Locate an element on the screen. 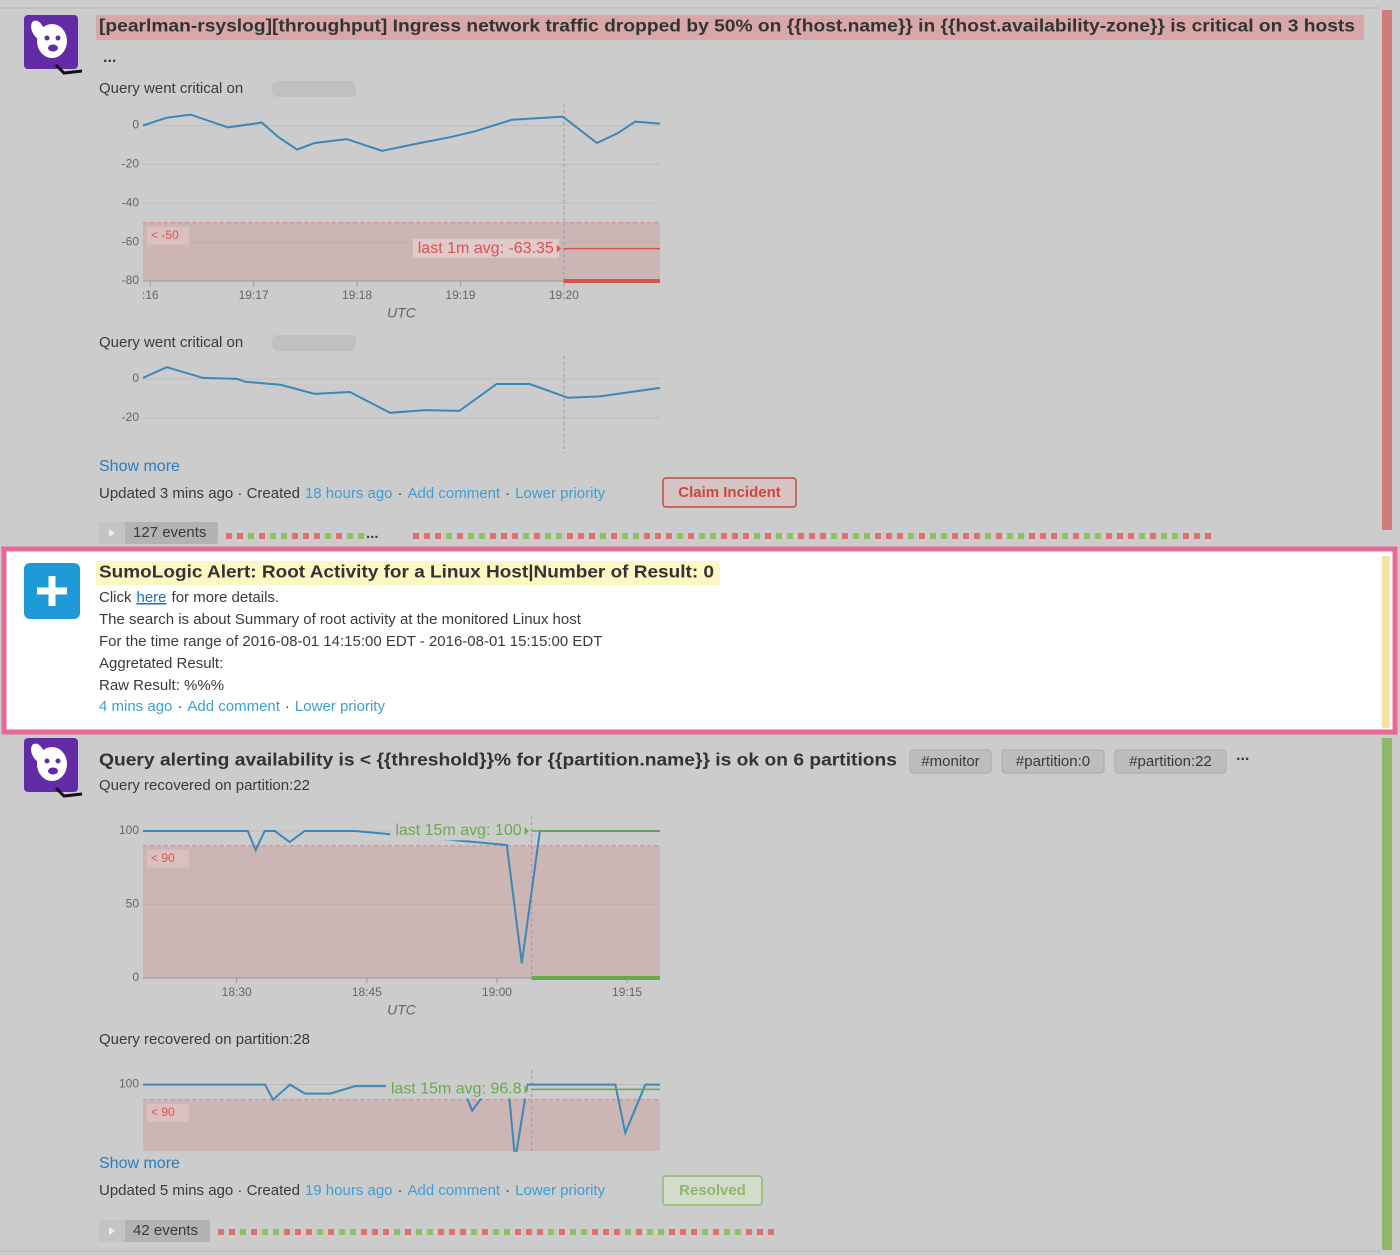  tag-label: #monitor is located at coordinates (950, 761).